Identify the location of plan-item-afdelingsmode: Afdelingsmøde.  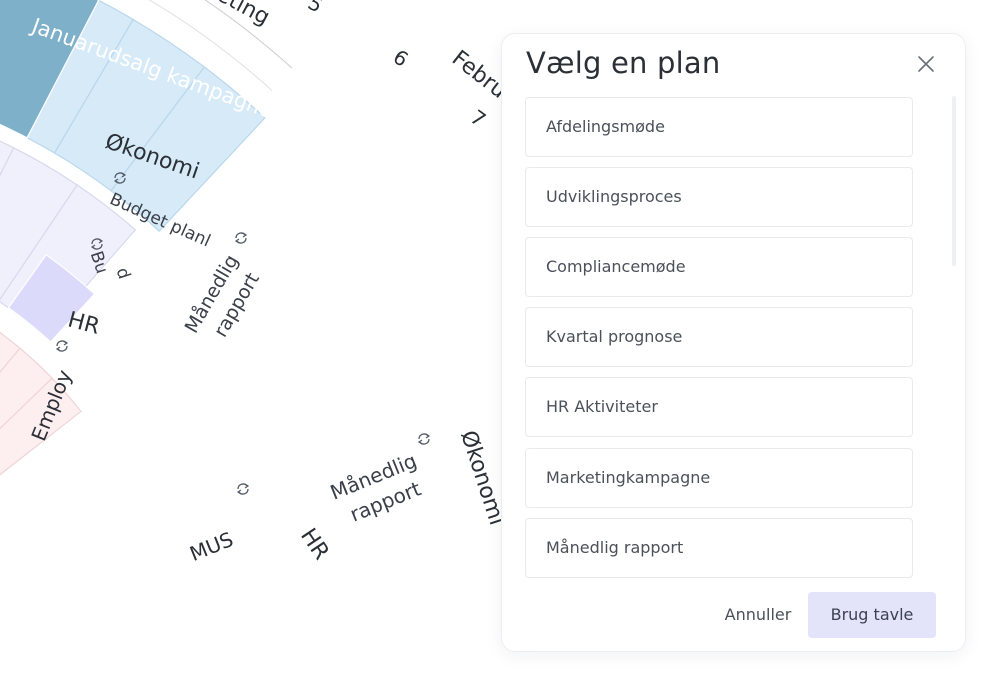
(719, 127).